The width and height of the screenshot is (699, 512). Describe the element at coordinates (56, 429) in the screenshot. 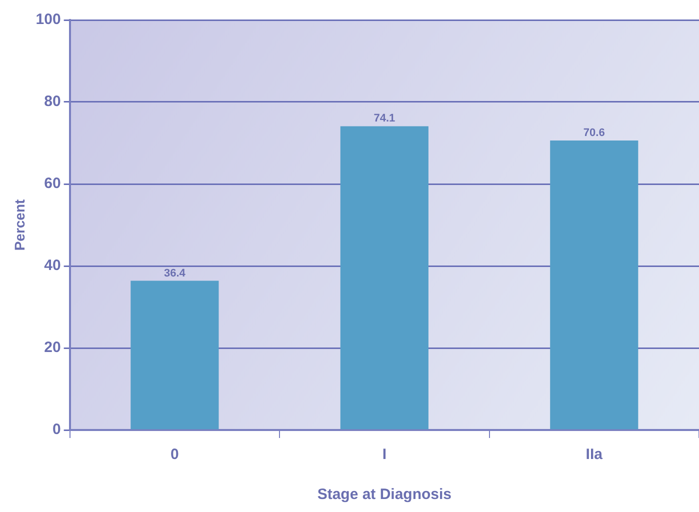

I see `y-tick-label: 0` at that location.